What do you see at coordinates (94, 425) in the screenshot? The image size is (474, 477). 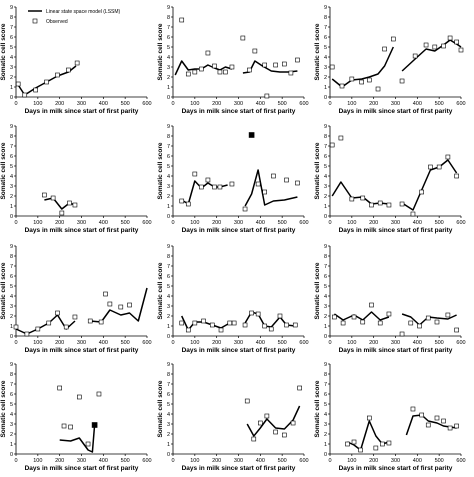 I see `observed-point-filled` at bounding box center [94, 425].